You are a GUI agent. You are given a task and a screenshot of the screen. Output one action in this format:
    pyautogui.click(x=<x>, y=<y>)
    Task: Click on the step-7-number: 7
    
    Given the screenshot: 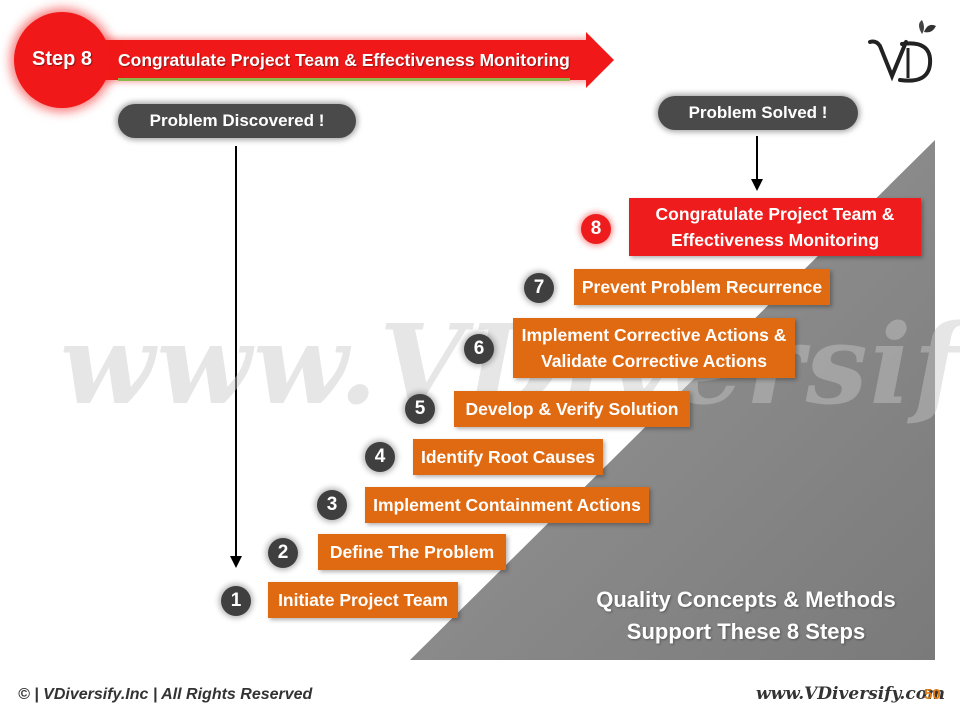 What is the action you would take?
    pyautogui.click(x=539, y=288)
    